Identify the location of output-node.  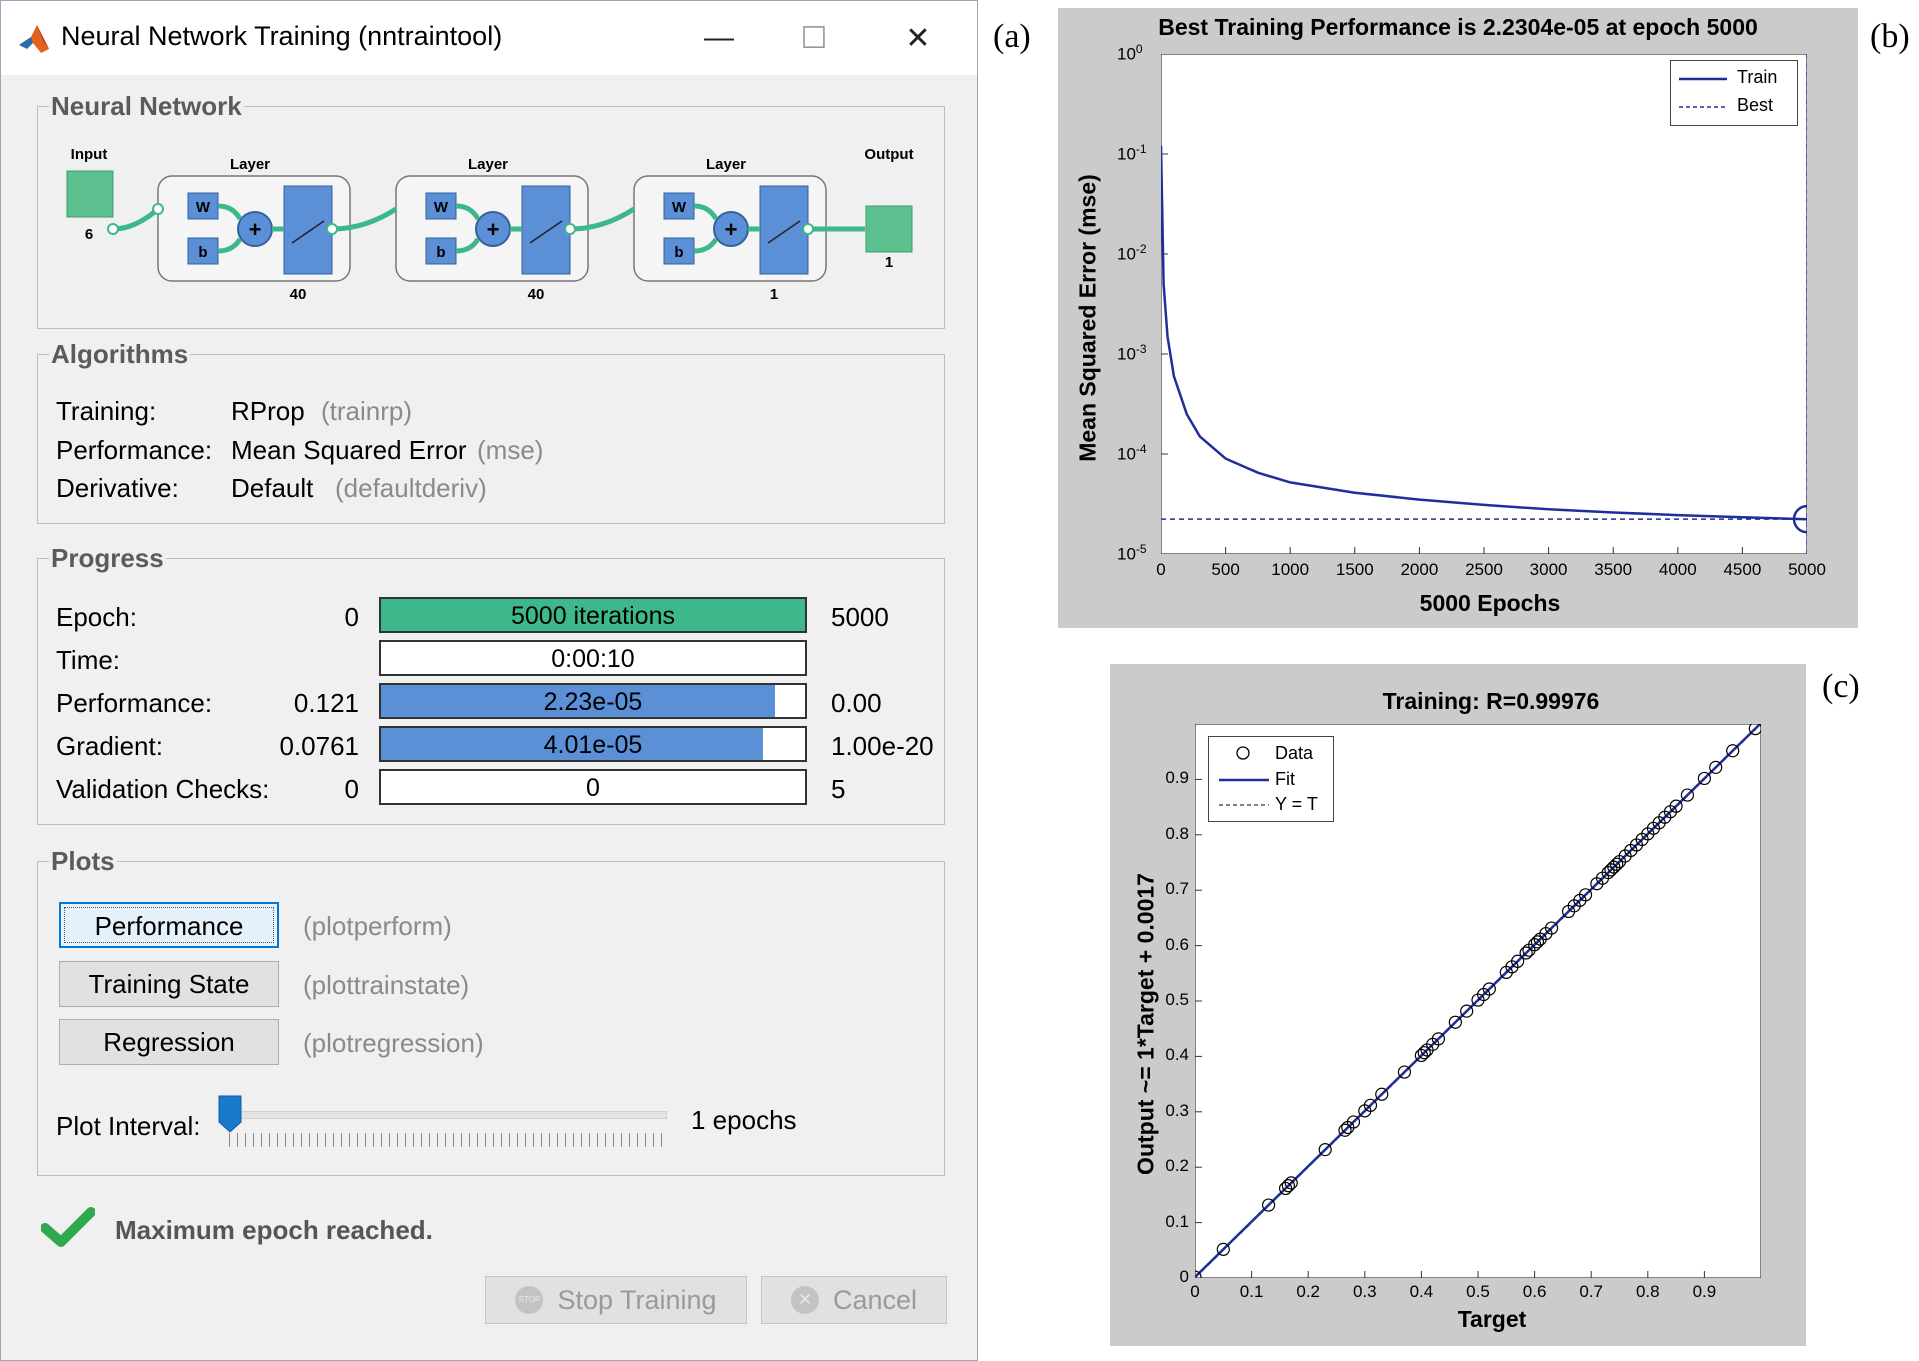
(889, 229).